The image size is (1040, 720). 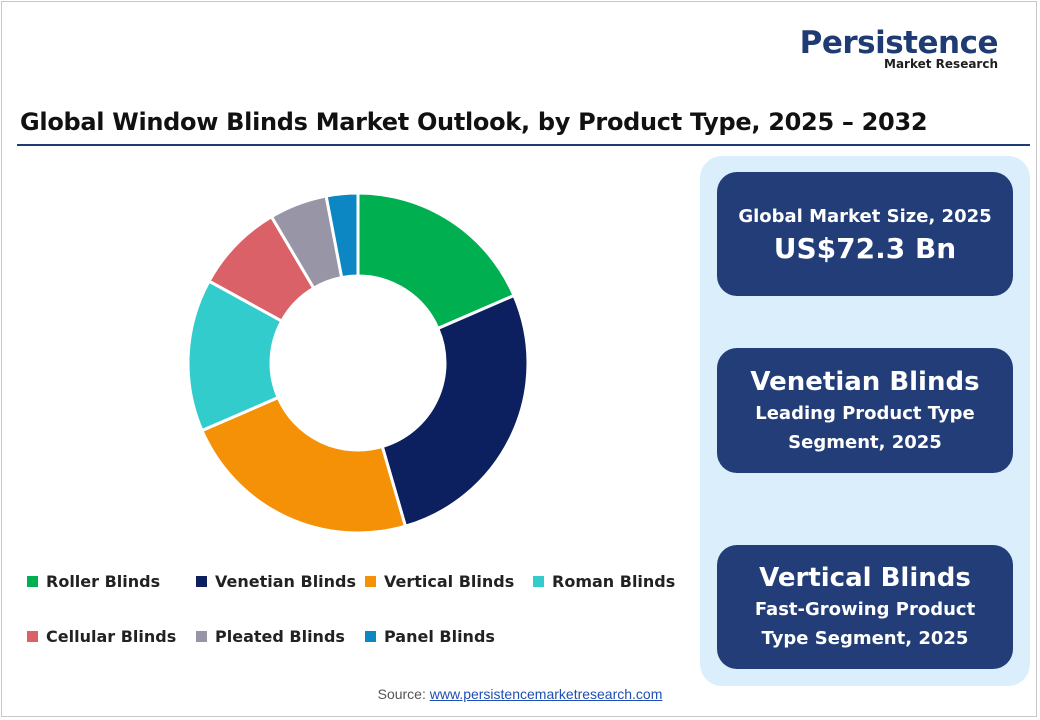 I want to click on legend-label: Cellular Blinds, so click(x=111, y=636).